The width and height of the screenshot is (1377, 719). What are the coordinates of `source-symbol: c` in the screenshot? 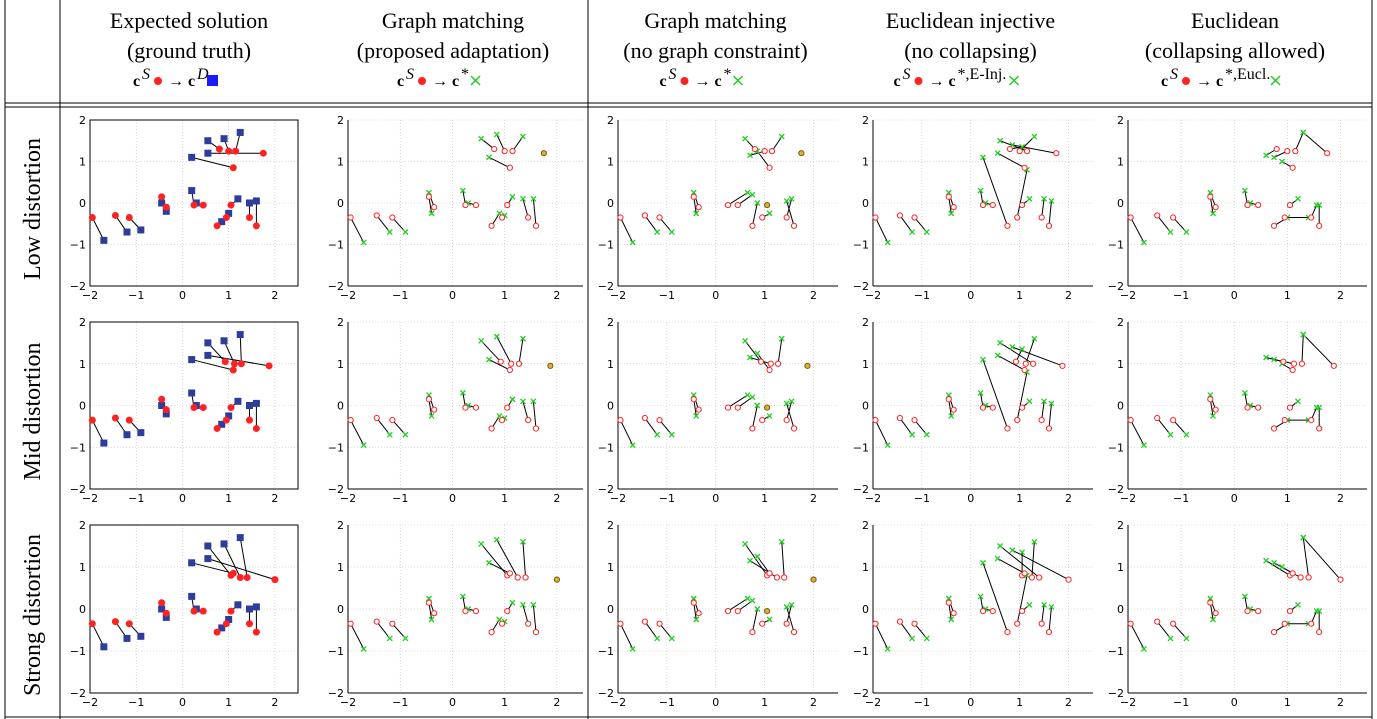 It's located at (136, 81).